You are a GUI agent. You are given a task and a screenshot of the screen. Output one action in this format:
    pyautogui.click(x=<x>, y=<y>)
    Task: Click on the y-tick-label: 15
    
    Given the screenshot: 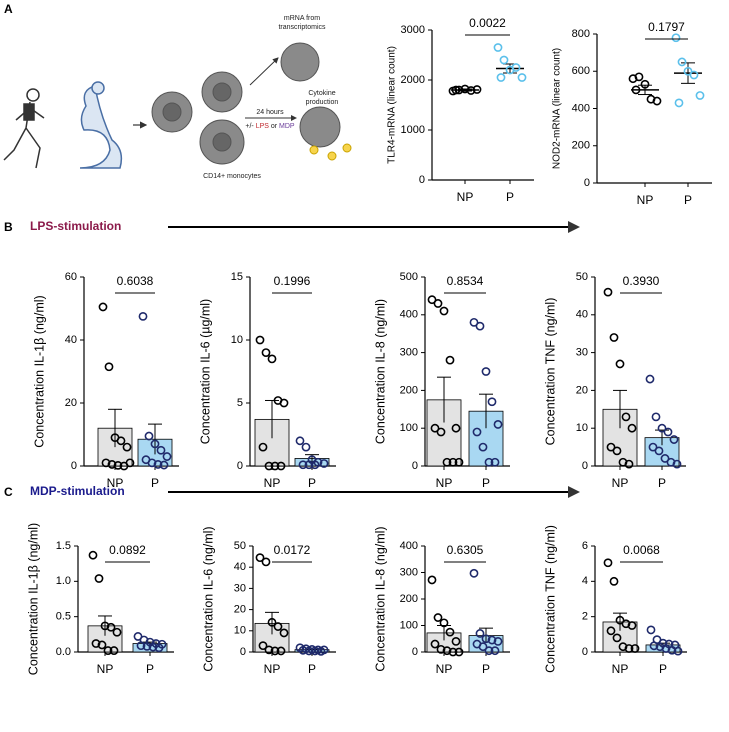 What is the action you would take?
    pyautogui.click(x=237, y=277)
    